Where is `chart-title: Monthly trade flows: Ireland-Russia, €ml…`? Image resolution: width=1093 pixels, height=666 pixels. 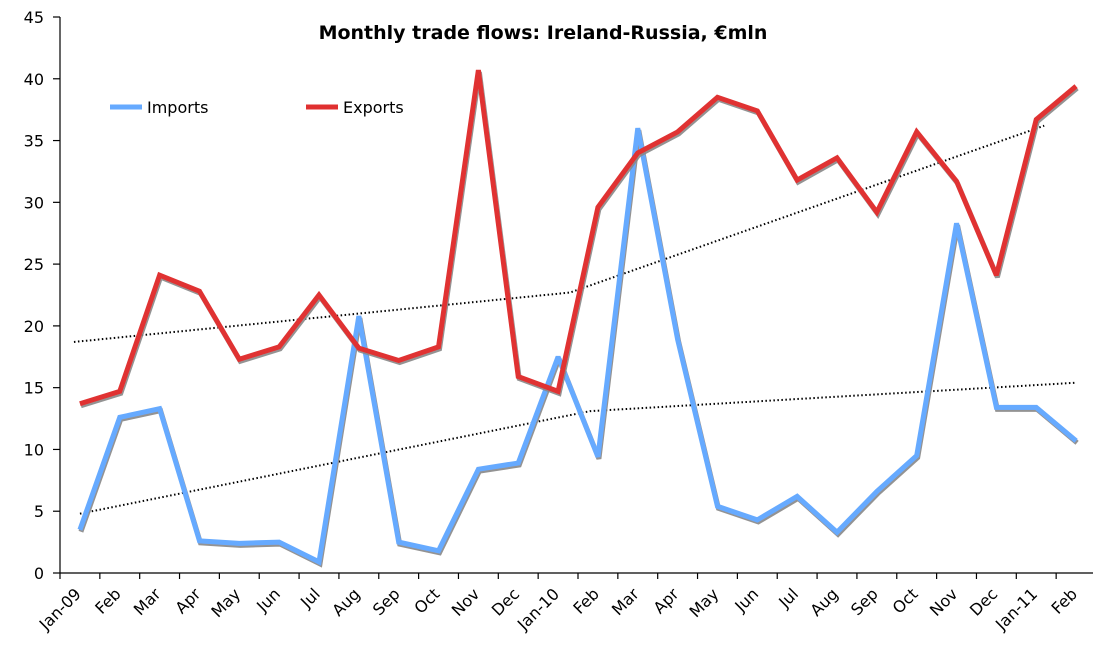
chart-title: Monthly trade flows: Ireland-Russia, €ml… is located at coordinates (543, 33).